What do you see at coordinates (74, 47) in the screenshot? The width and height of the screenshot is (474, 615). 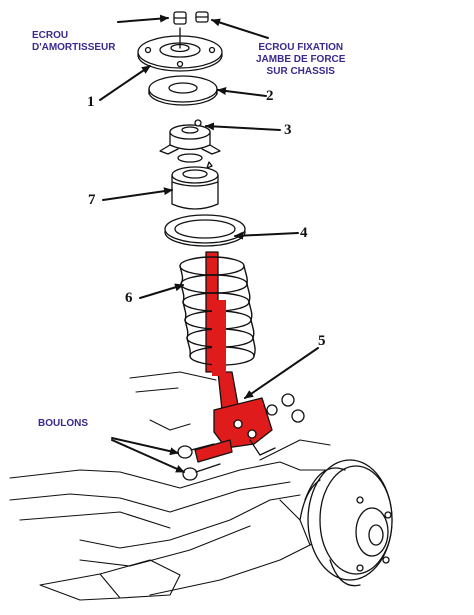 I see `ecrou-amortisseur-line2: D'AMORTISSEUR` at bounding box center [74, 47].